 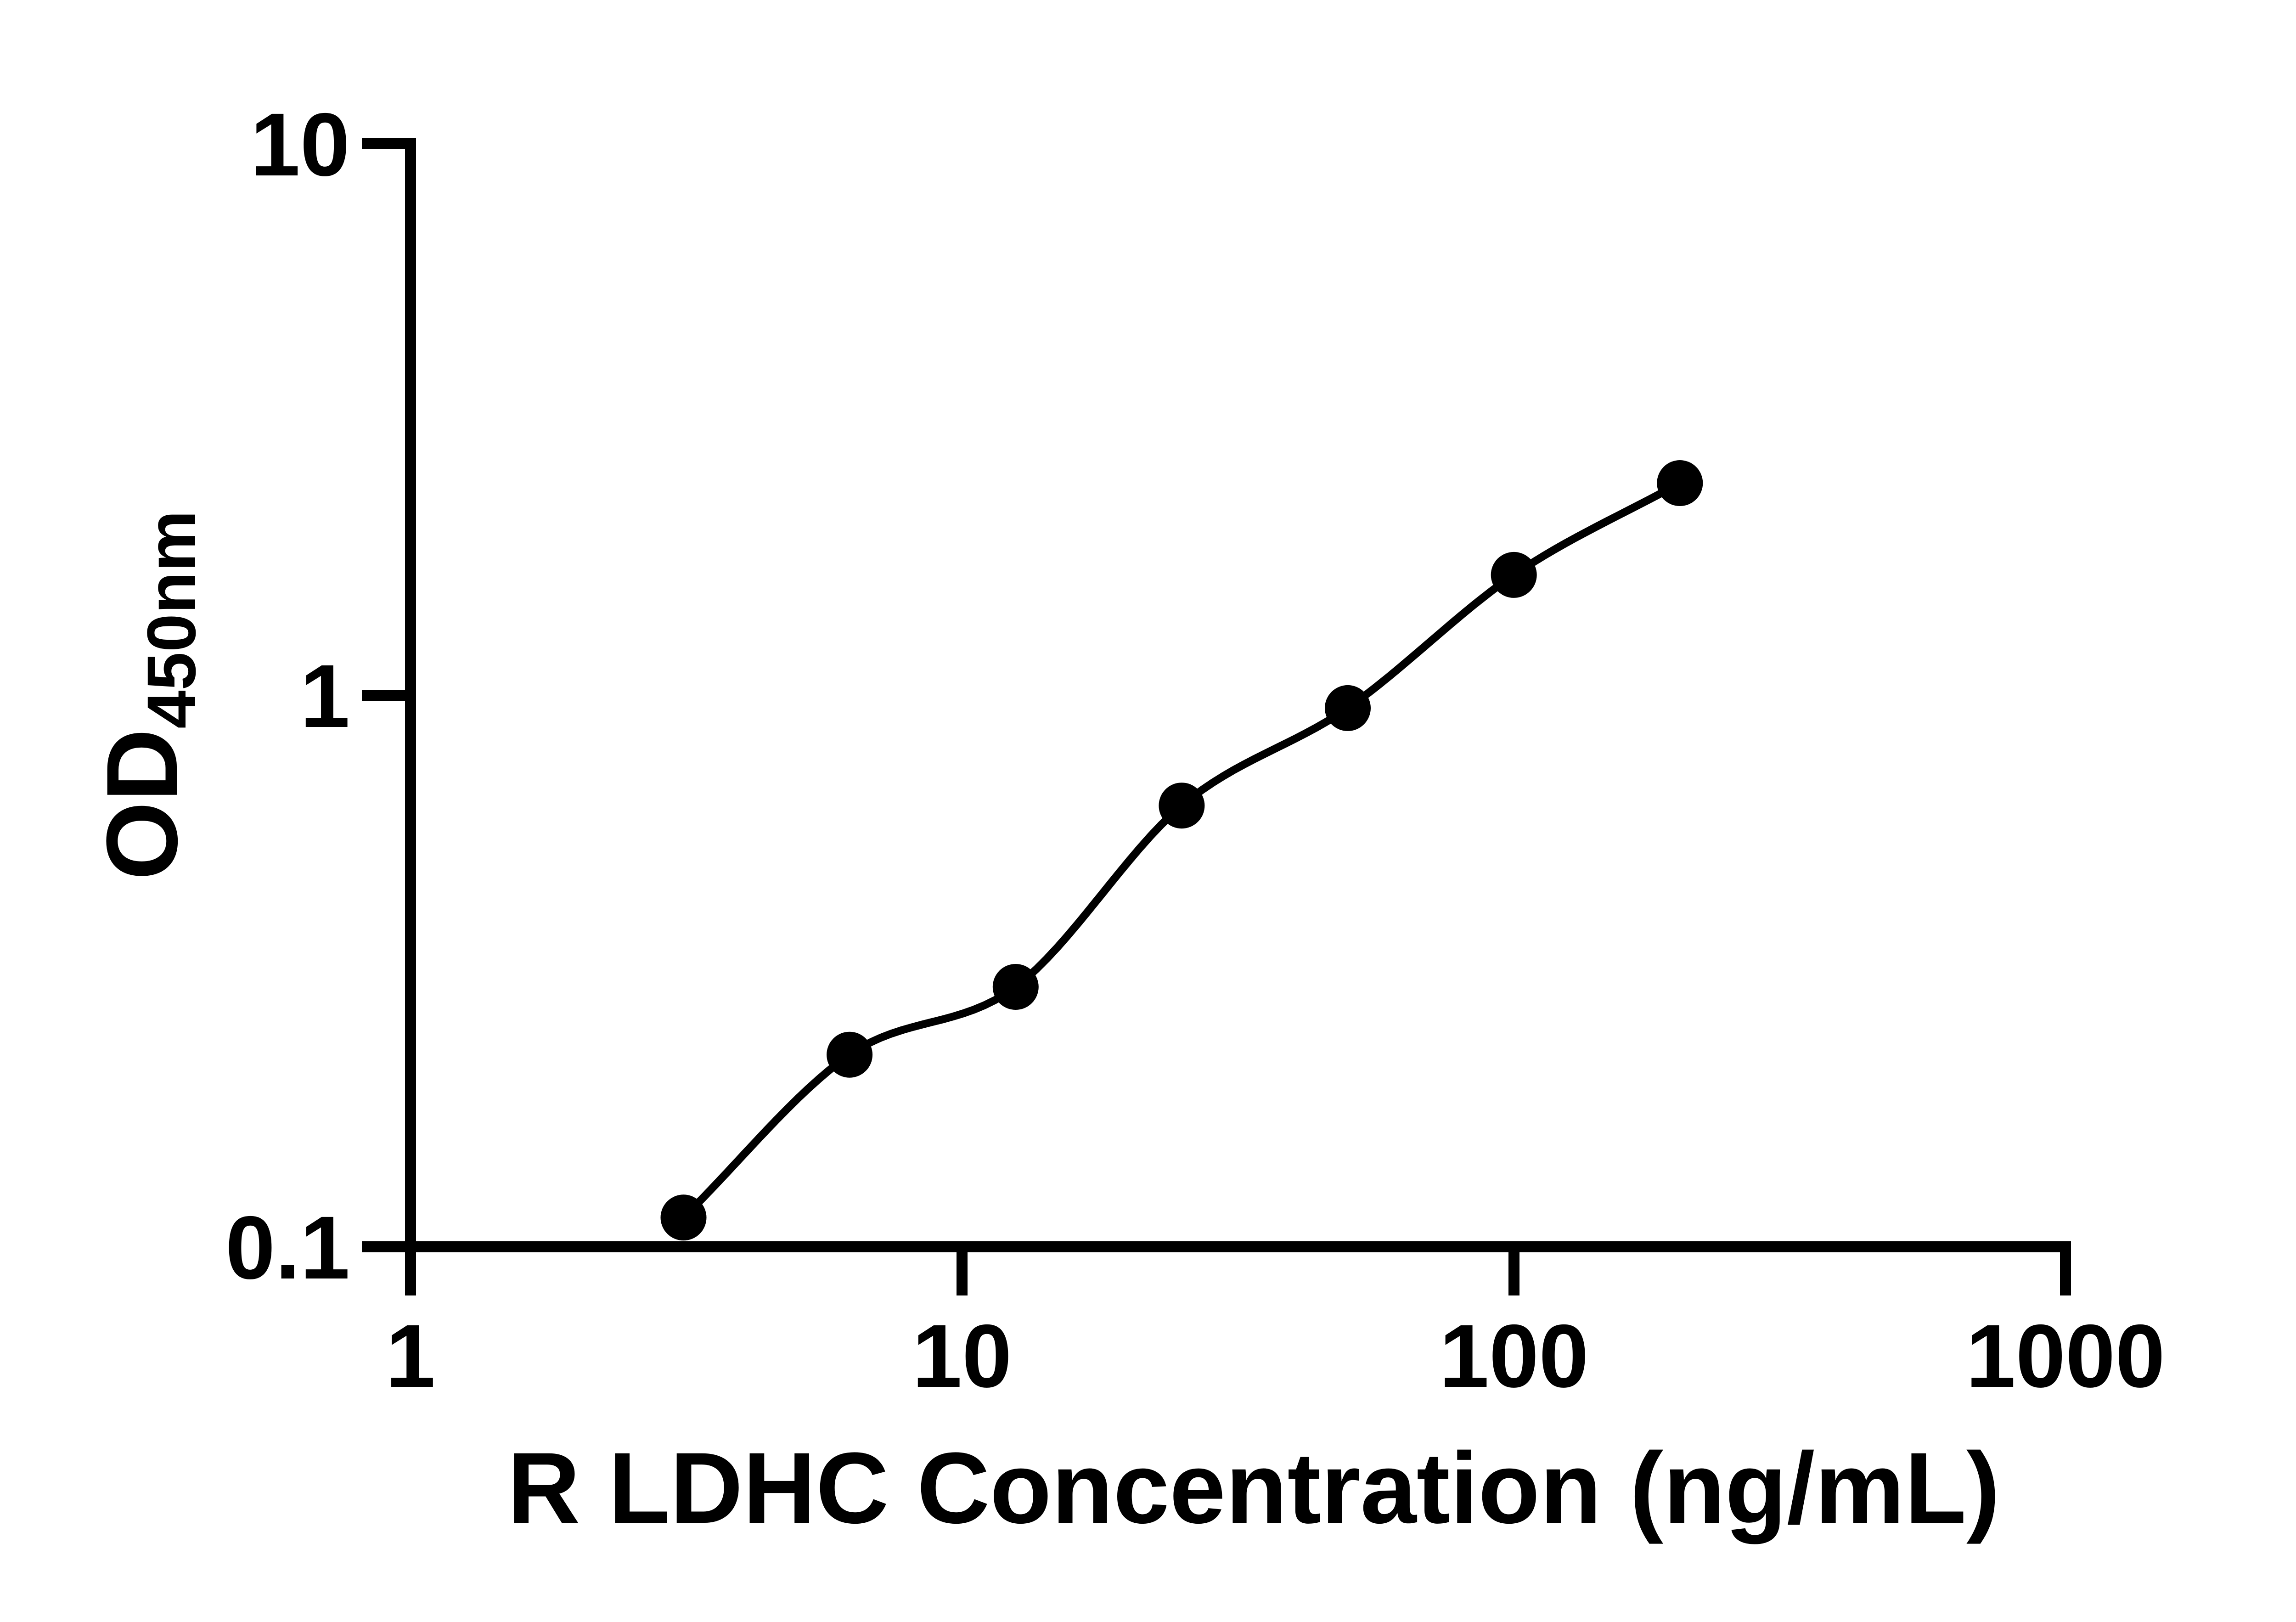 I want to click on x-axis-title: R LDHC Concentration (ng/mL), so click(x=1253, y=1487).